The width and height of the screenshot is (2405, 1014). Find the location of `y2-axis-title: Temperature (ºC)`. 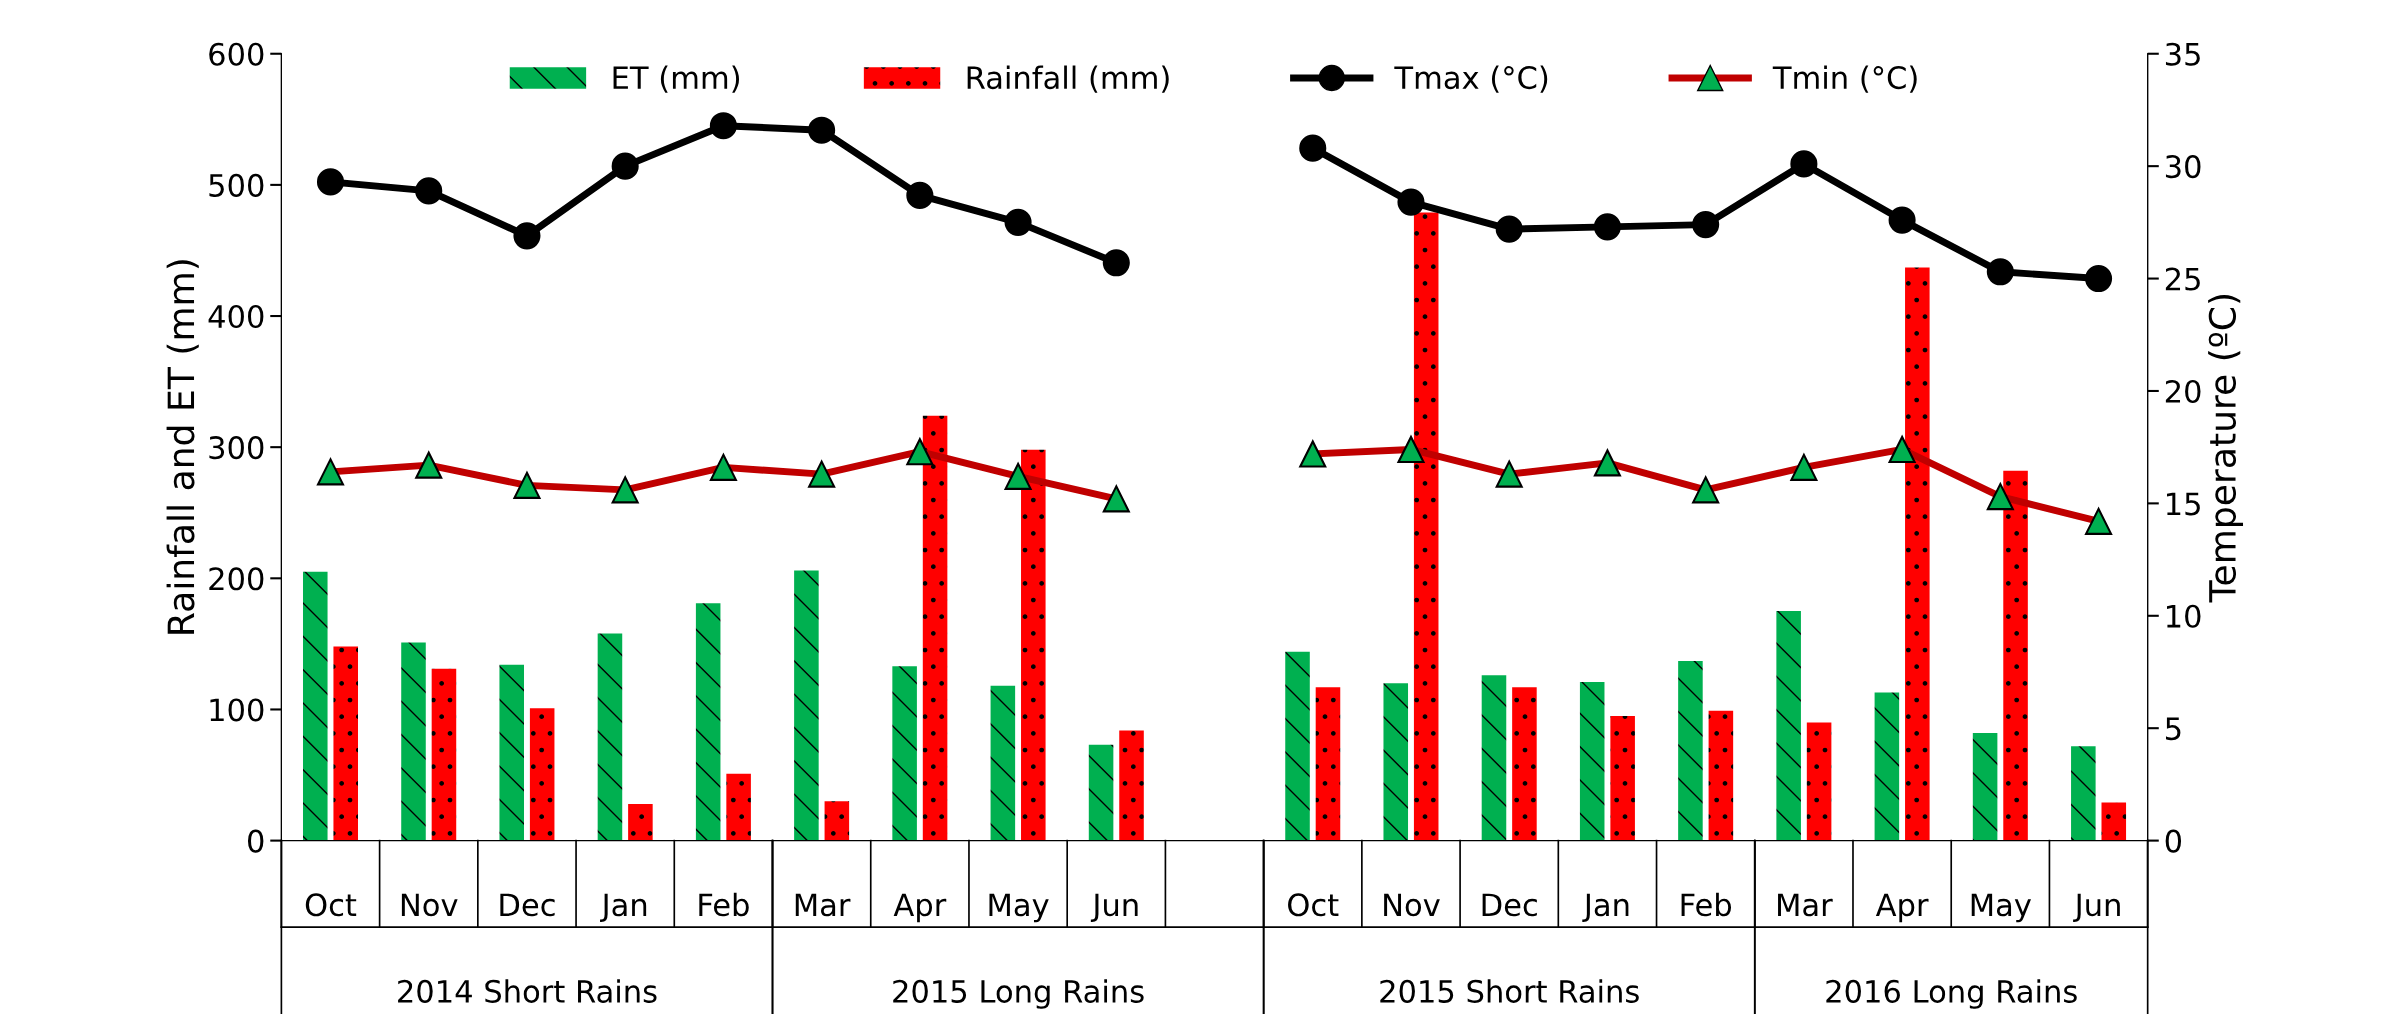

y2-axis-title: Temperature (ºC) is located at coordinates (2226, 448).